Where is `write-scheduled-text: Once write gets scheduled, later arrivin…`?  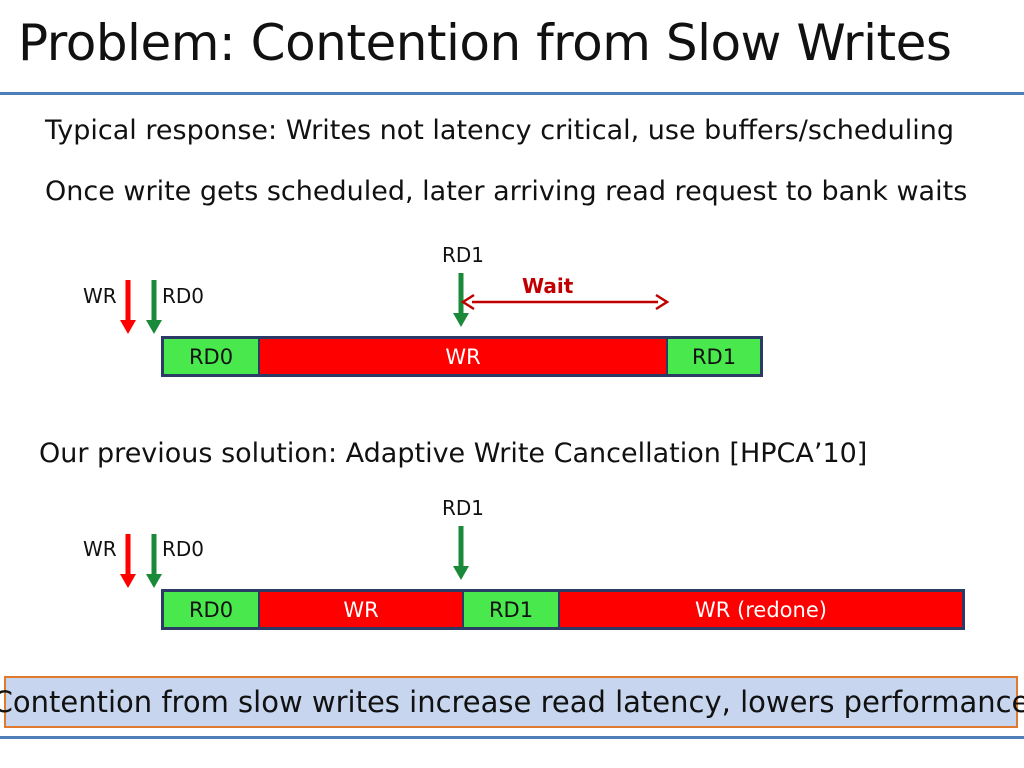
write-scheduled-text: Once write gets scheduled, later arrivin… is located at coordinates (506, 191).